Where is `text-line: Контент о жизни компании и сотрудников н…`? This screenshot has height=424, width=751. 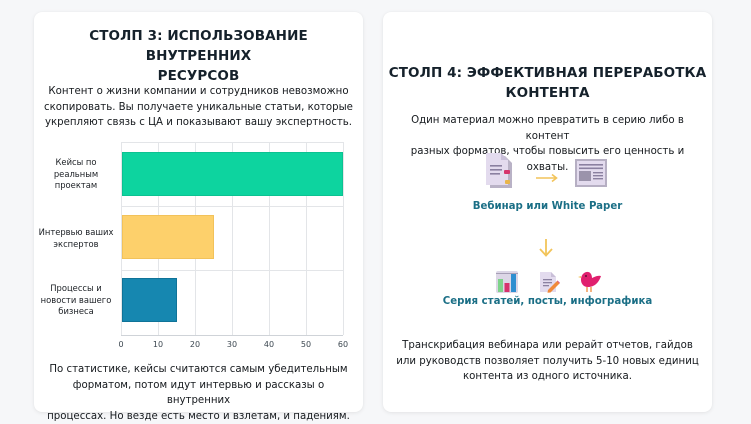 text-line: Контент о жизни компании и сотрудников н… is located at coordinates (198, 91).